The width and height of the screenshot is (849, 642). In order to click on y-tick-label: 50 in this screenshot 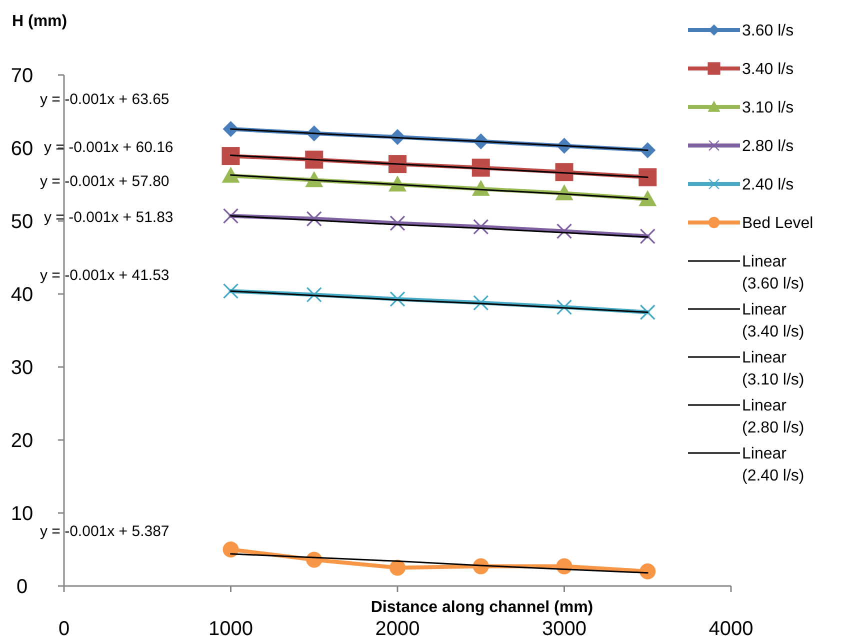, I will do `click(22, 222)`.